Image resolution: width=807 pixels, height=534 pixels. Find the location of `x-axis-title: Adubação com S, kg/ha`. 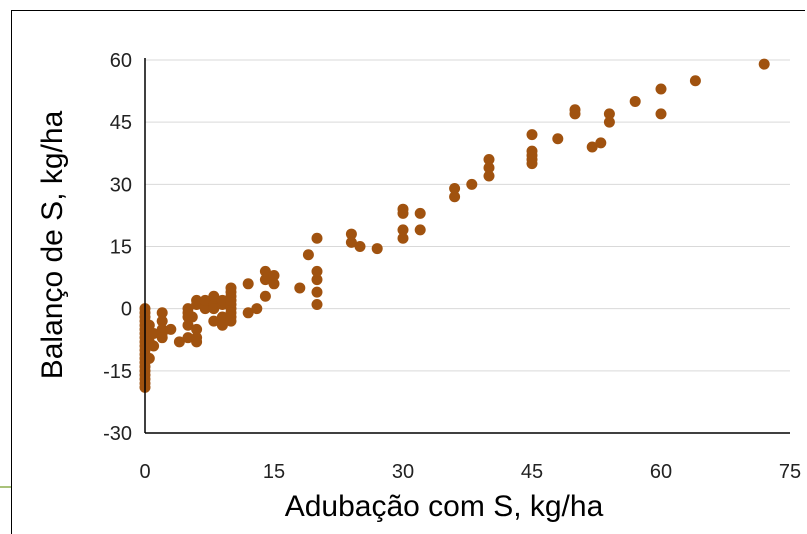

x-axis-title: Adubação com S, kg/ha is located at coordinates (444, 506).